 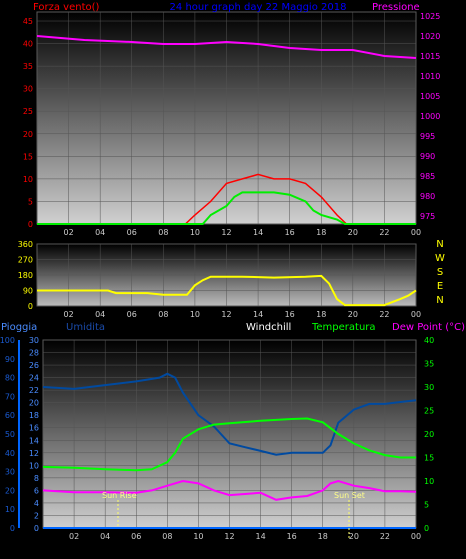 What do you see at coordinates (30, 201) in the screenshot?
I see `wind-tick-label: 5` at bounding box center [30, 201].